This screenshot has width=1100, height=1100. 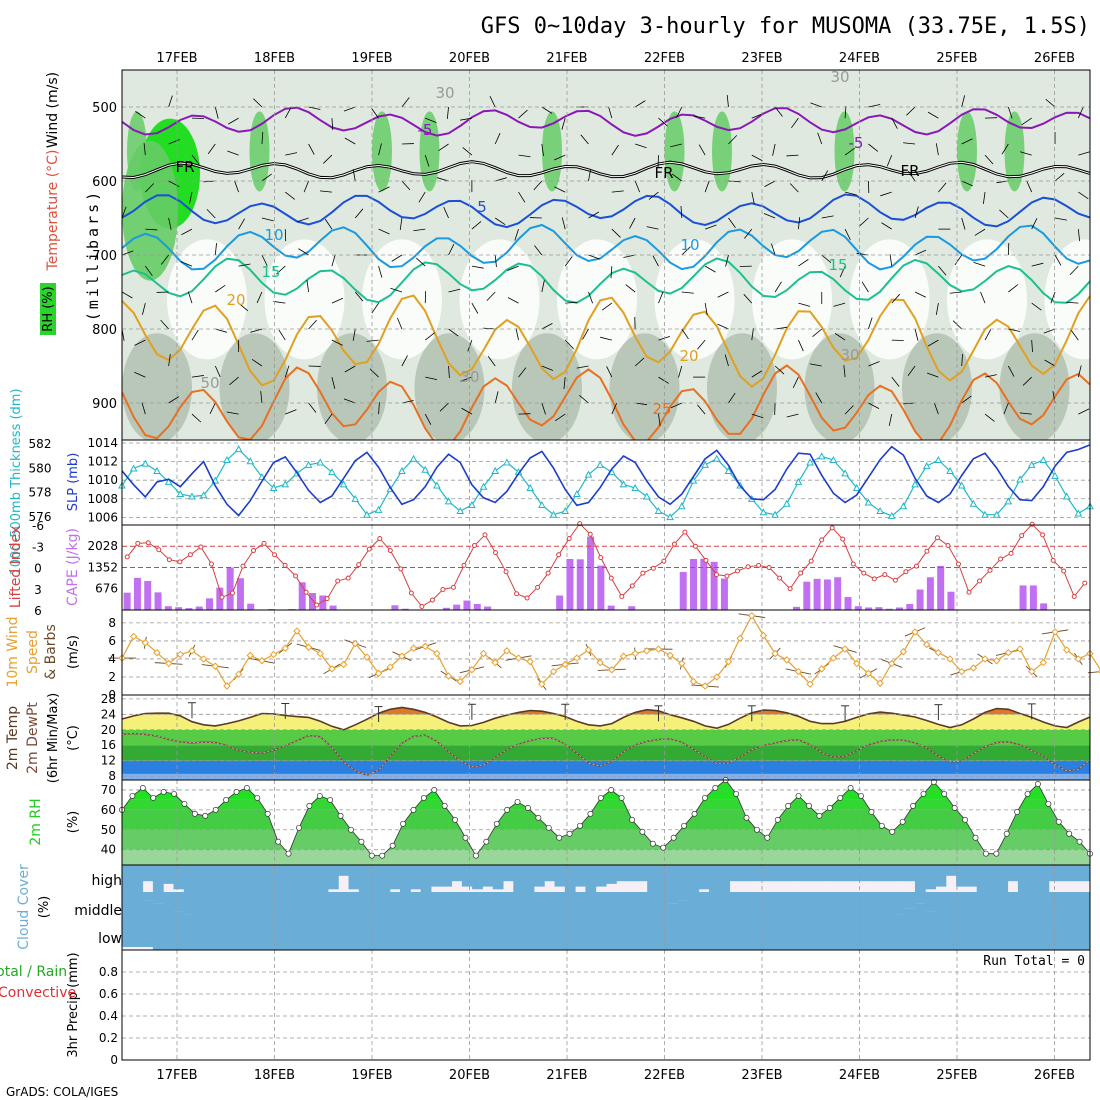 I want to click on wind-barb-10m, so click(x=1093, y=672).